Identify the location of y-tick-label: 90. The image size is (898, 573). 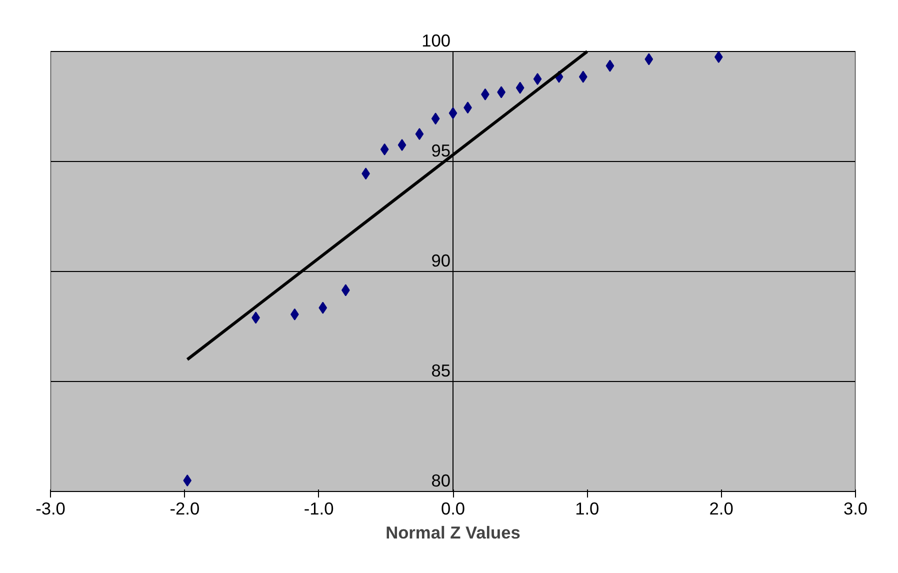
(441, 260).